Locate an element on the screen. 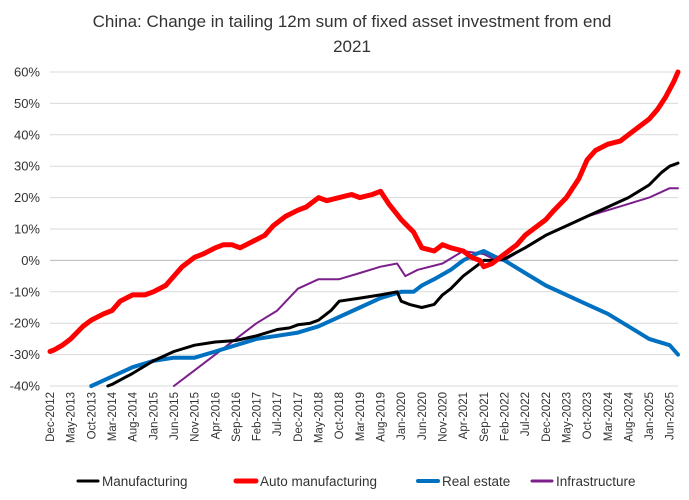 Image resolution: width=689 pixels, height=500 pixels. x-tick-label: Sep-2016 is located at coordinates (237, 417).